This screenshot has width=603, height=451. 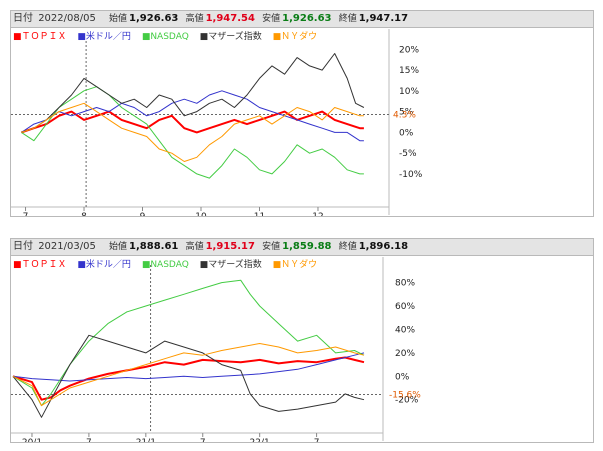 I want to click on date-value: 2022/08/05, so click(x=67, y=18).